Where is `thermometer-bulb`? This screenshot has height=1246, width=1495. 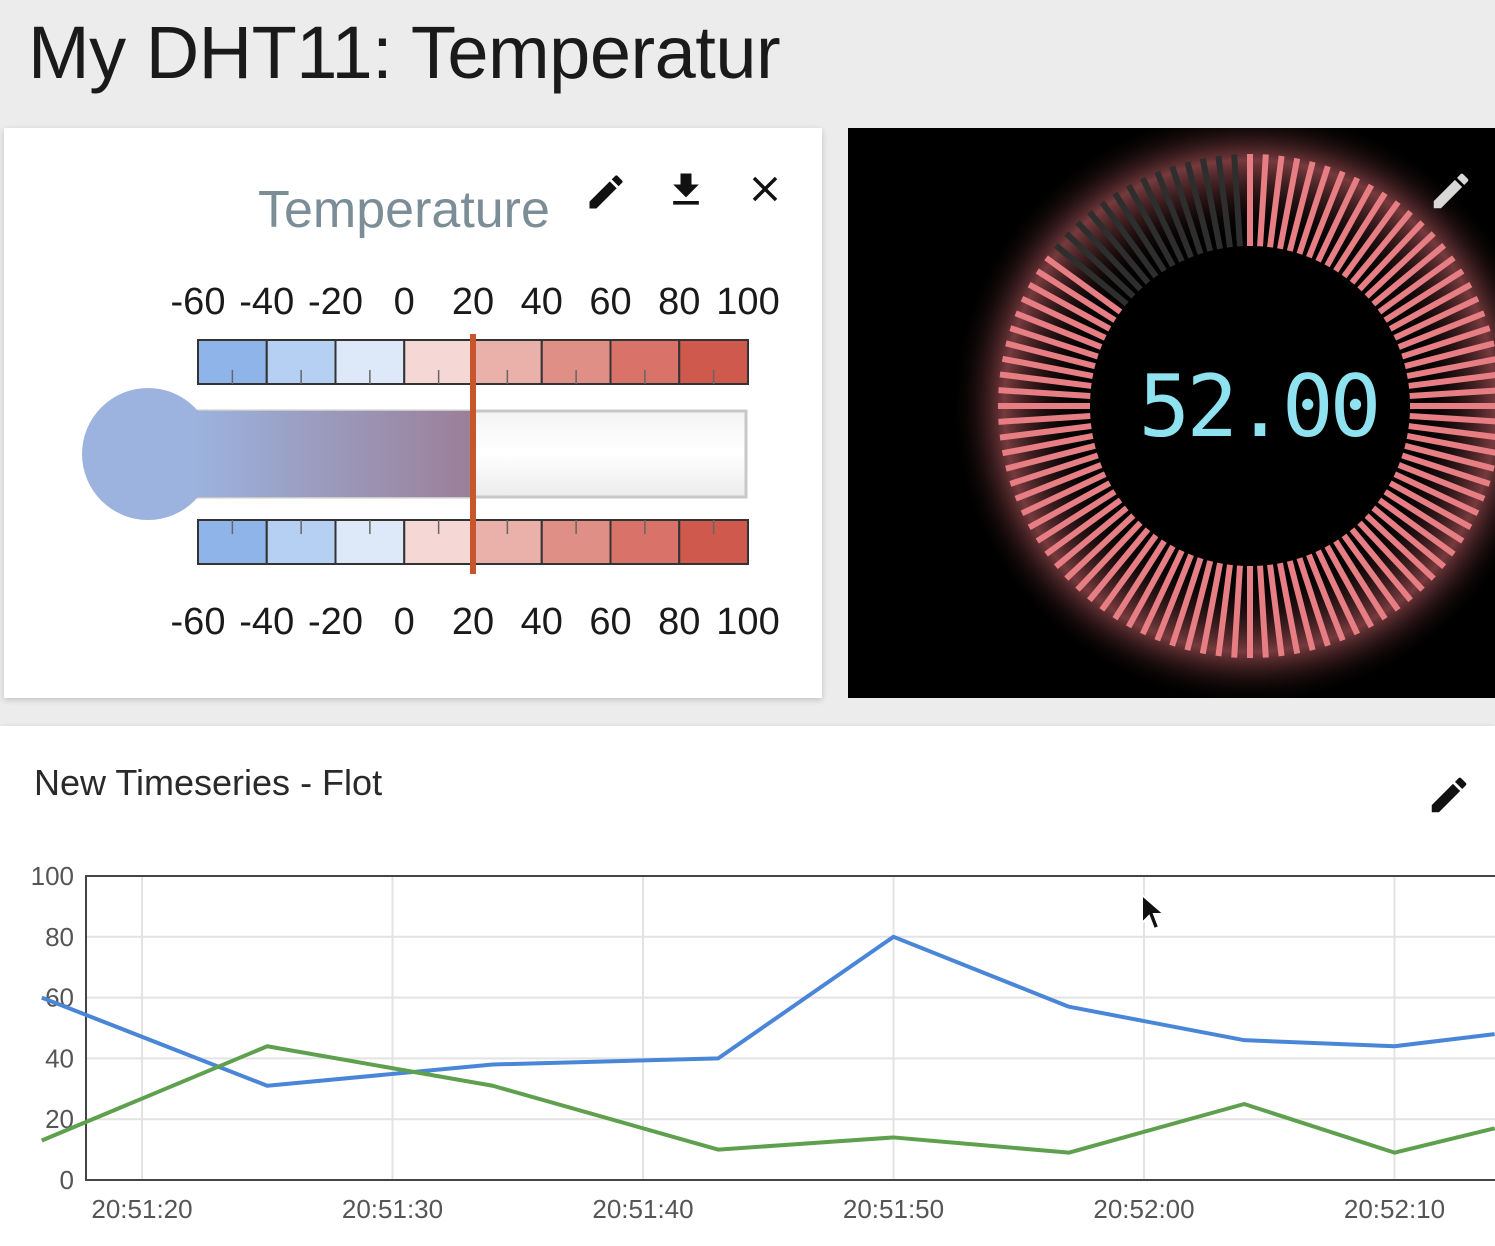
thermometer-bulb is located at coordinates (148, 454).